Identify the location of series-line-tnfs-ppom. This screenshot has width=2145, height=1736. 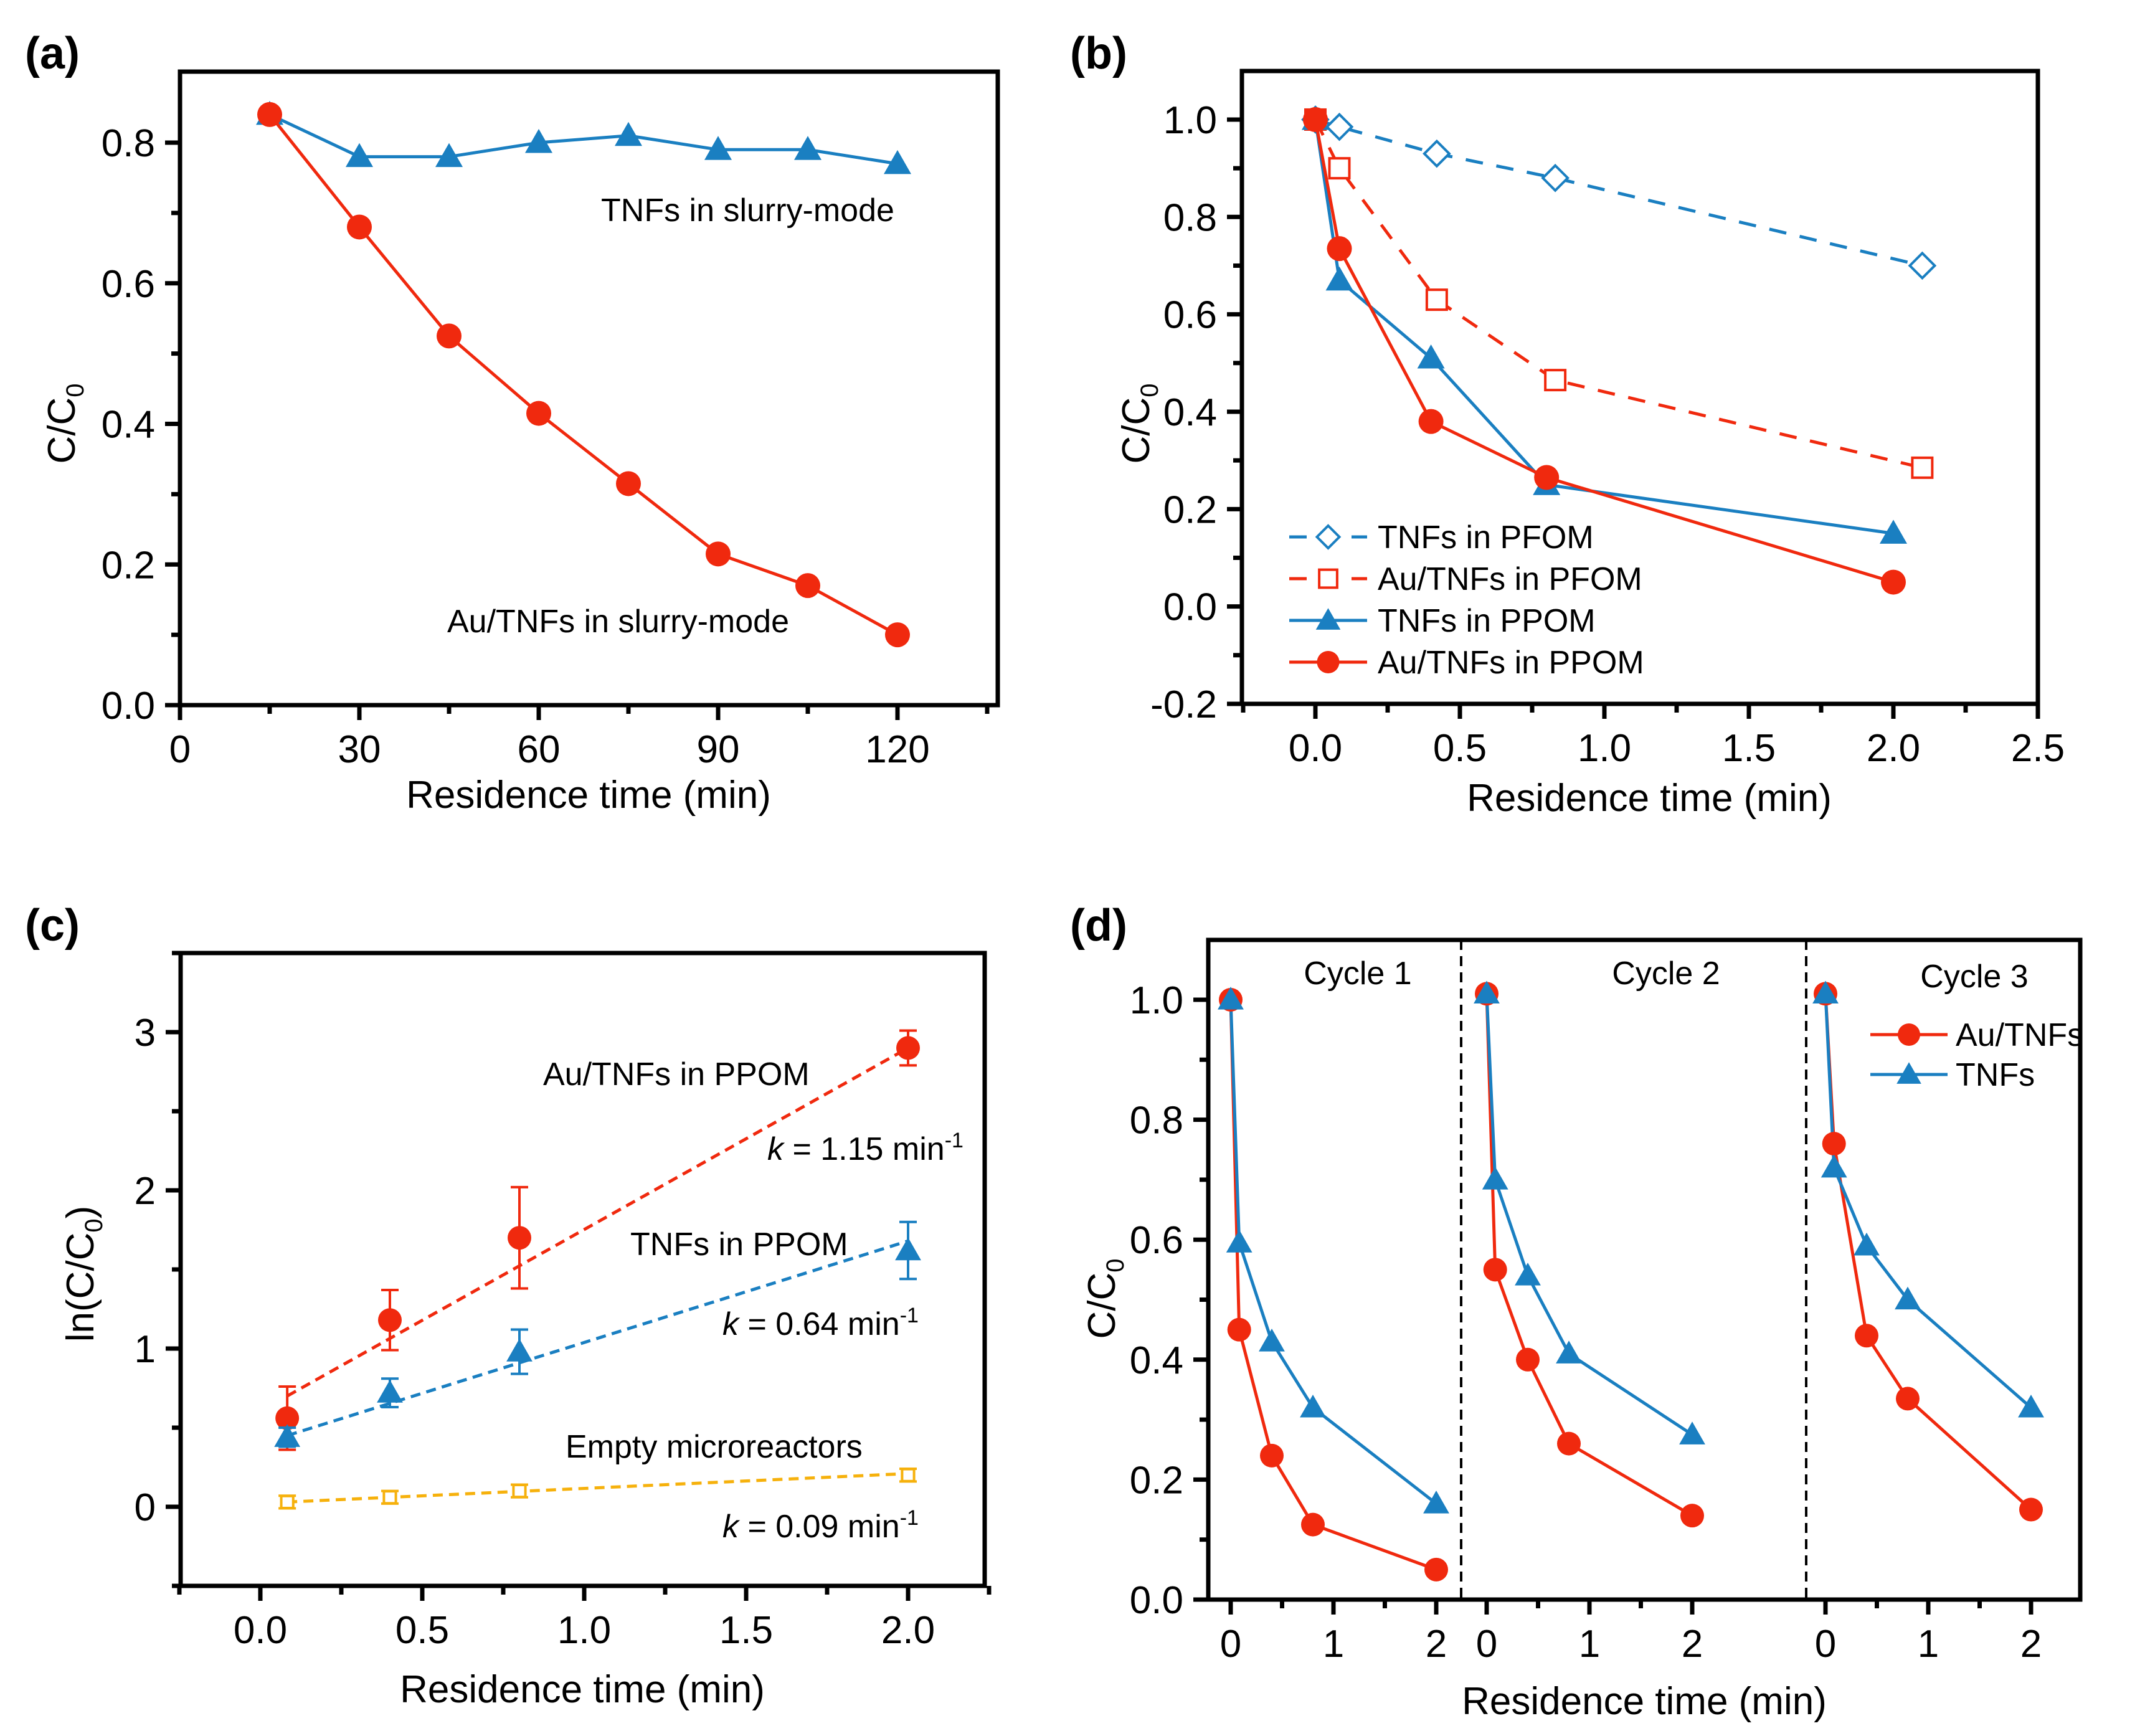
(1604, 327).